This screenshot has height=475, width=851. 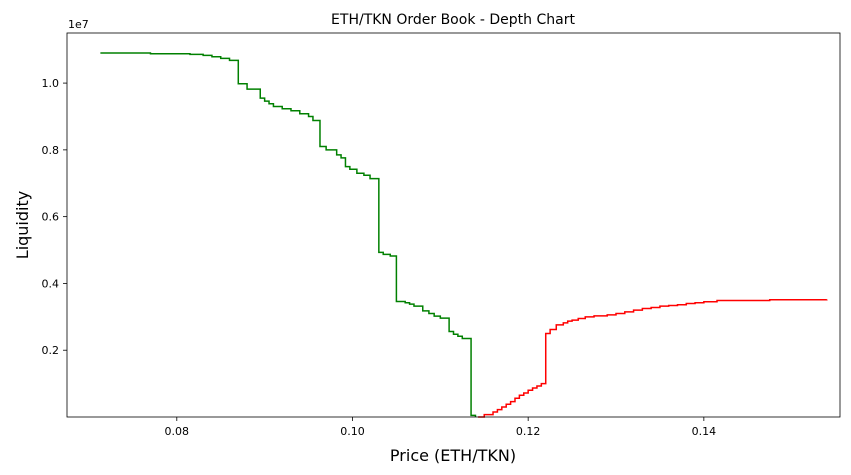 I want to click on x-tick-label: 0.12, so click(x=528, y=431).